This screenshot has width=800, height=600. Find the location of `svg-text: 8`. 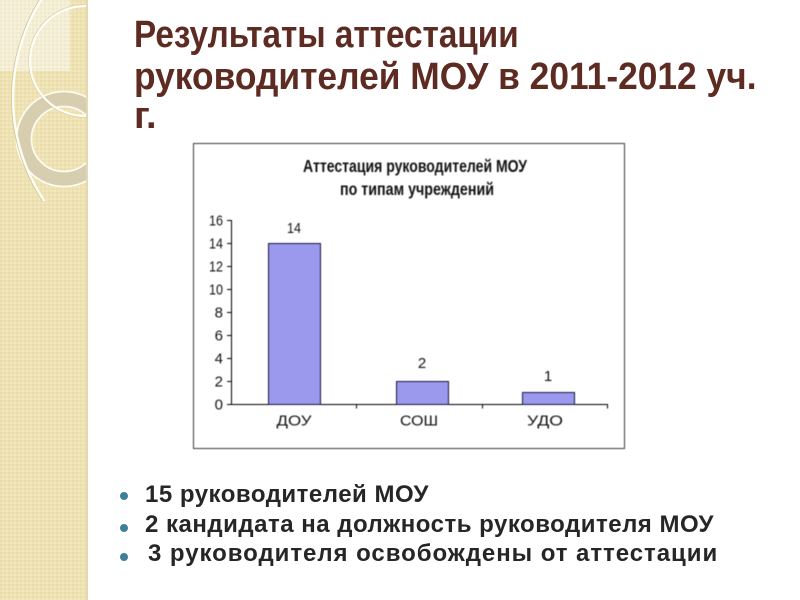

svg-text: 8 is located at coordinates (219, 313).